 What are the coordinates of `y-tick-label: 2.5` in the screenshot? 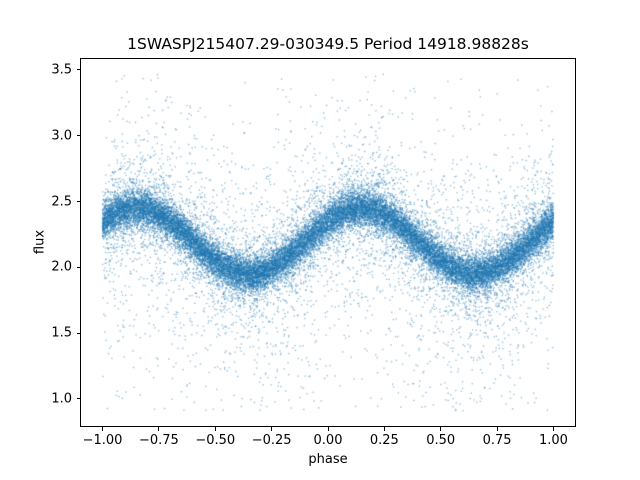 It's located at (61, 202).